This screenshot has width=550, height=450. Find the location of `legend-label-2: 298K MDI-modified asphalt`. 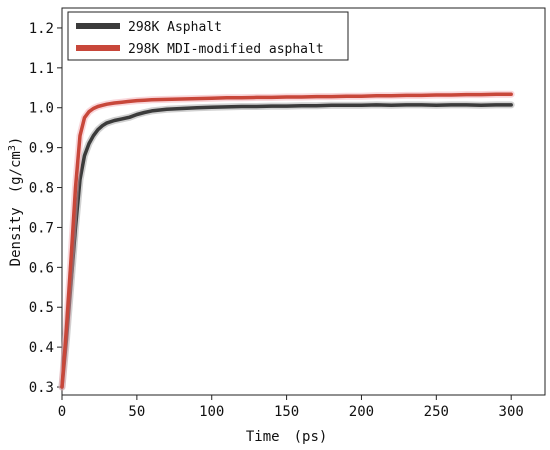

legend-label-2: 298K MDI-modified asphalt is located at coordinates (226, 49).